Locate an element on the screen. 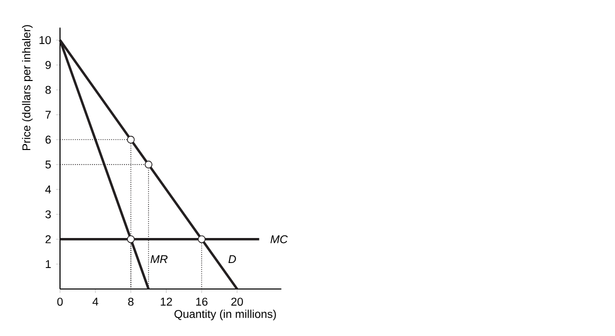  y-tick-label: 2 is located at coordinates (48, 239).